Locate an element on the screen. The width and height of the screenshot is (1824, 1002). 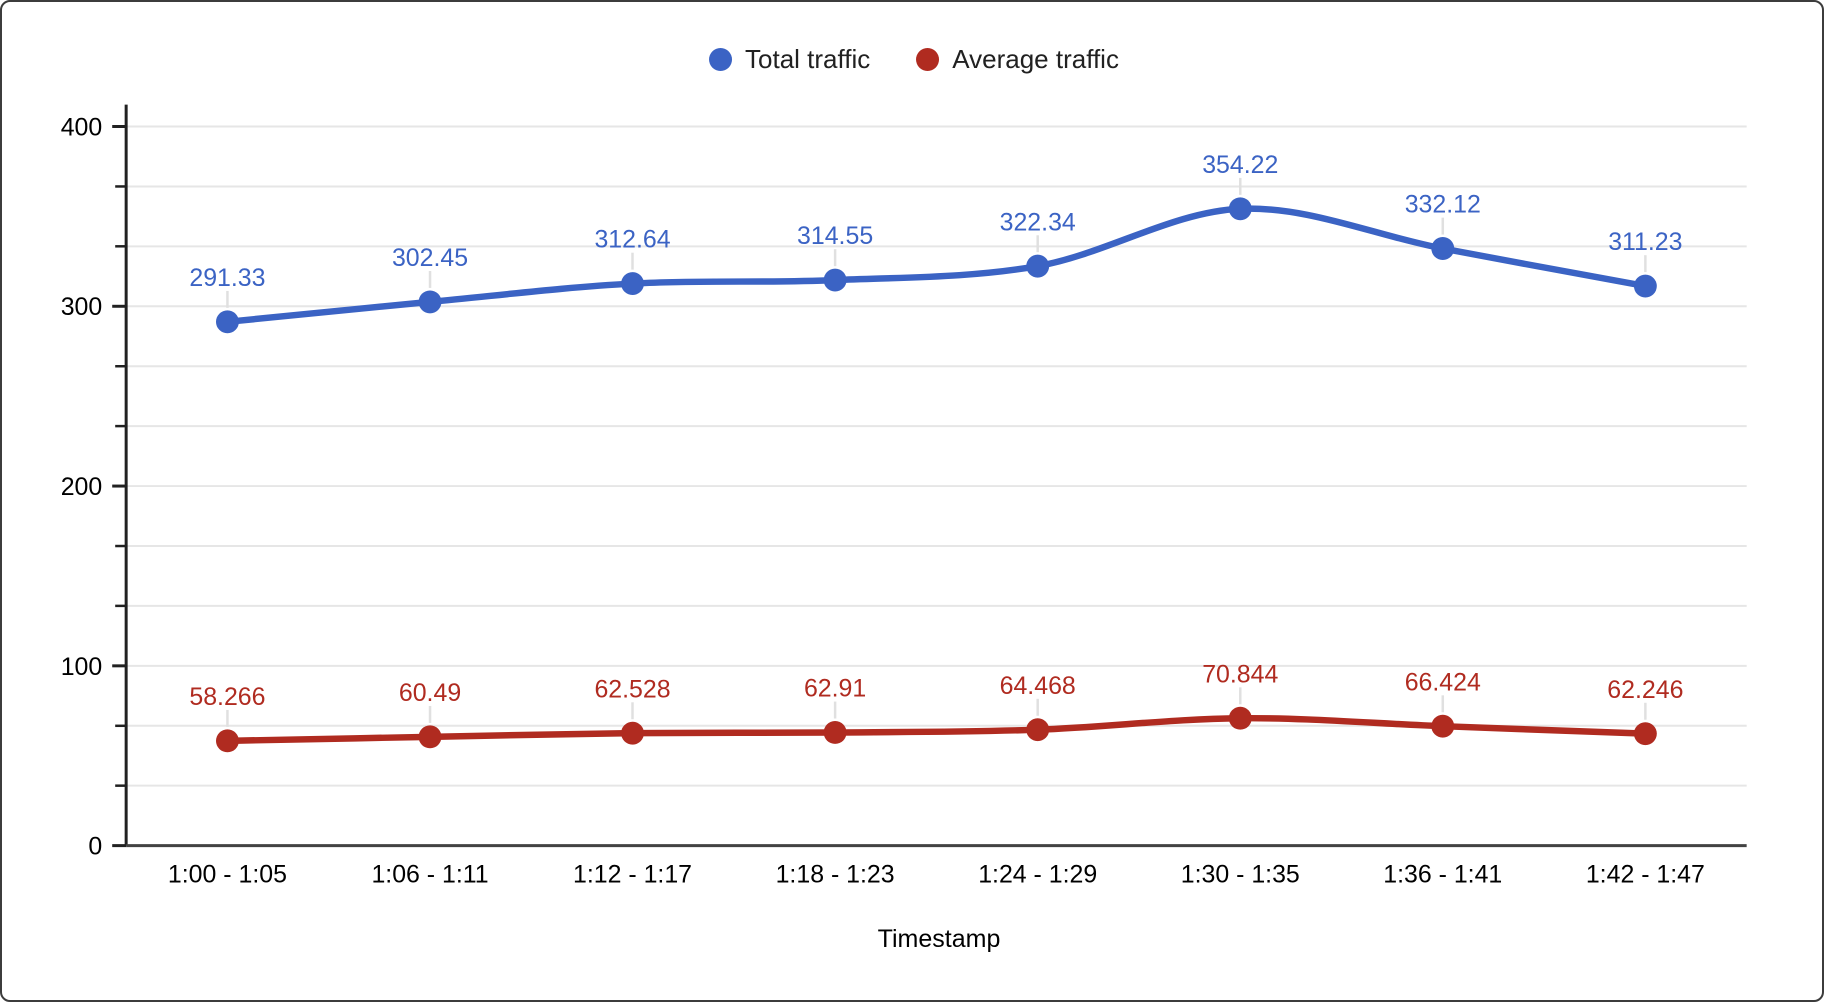
data-point-label: 312.64 is located at coordinates (632, 240).